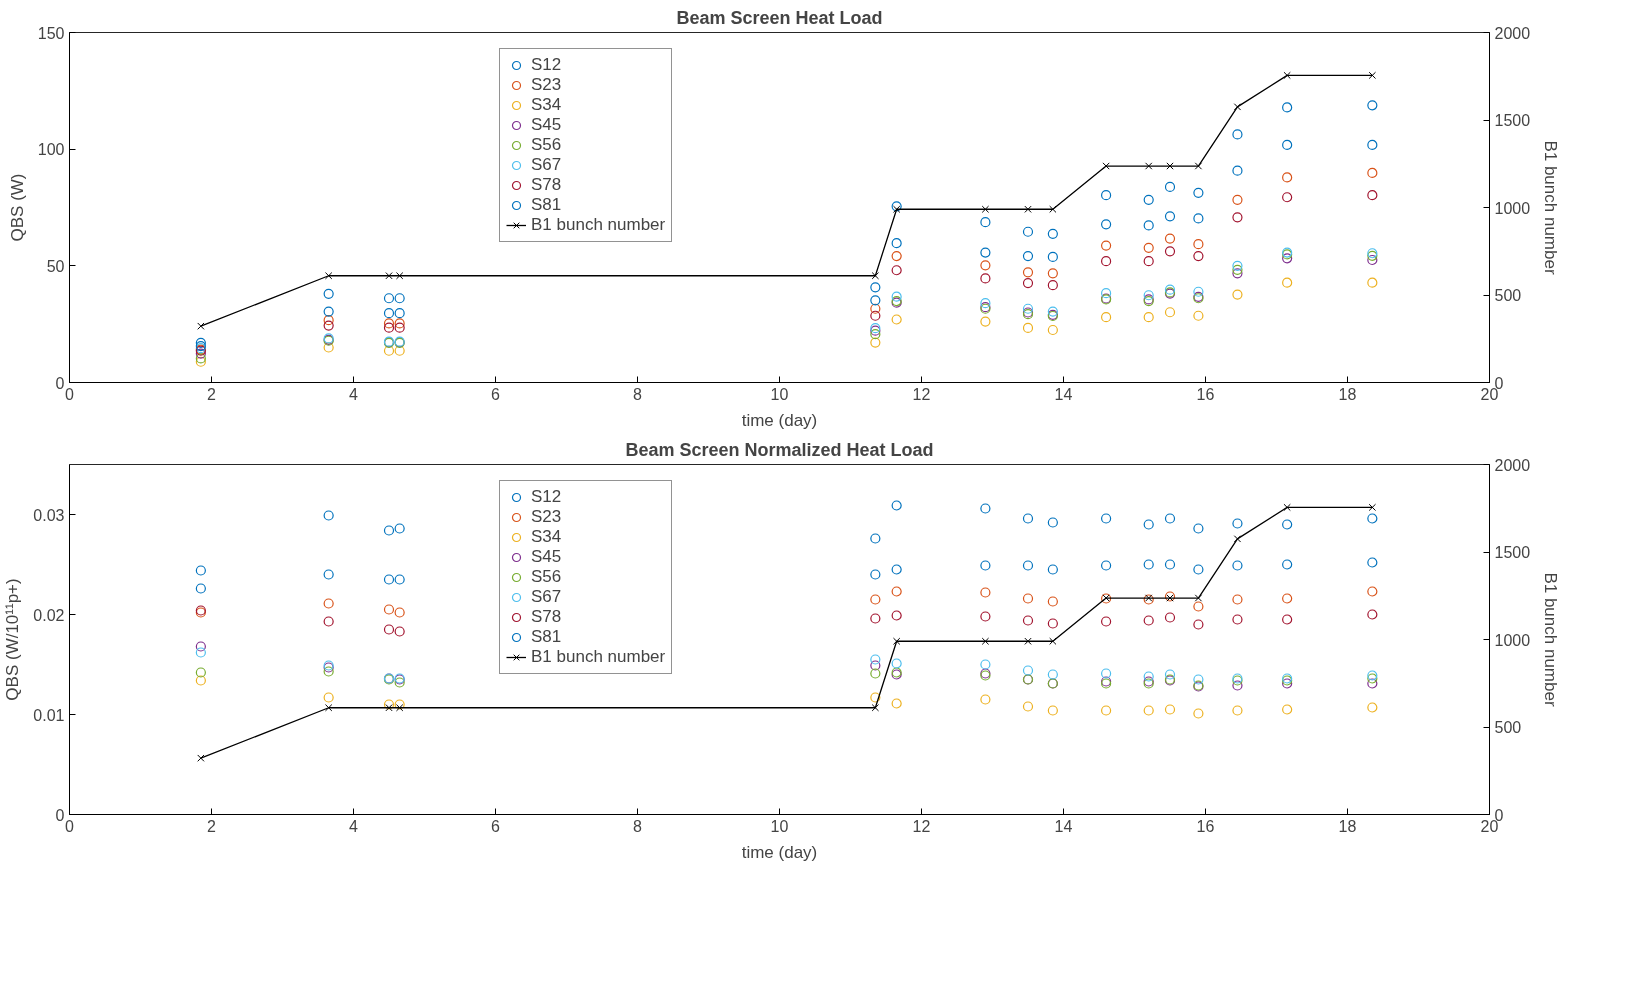 The image size is (1634, 986). Describe the element at coordinates (779, 17) in the screenshot. I see `chart-title: Beam Screen Heat Load` at that location.